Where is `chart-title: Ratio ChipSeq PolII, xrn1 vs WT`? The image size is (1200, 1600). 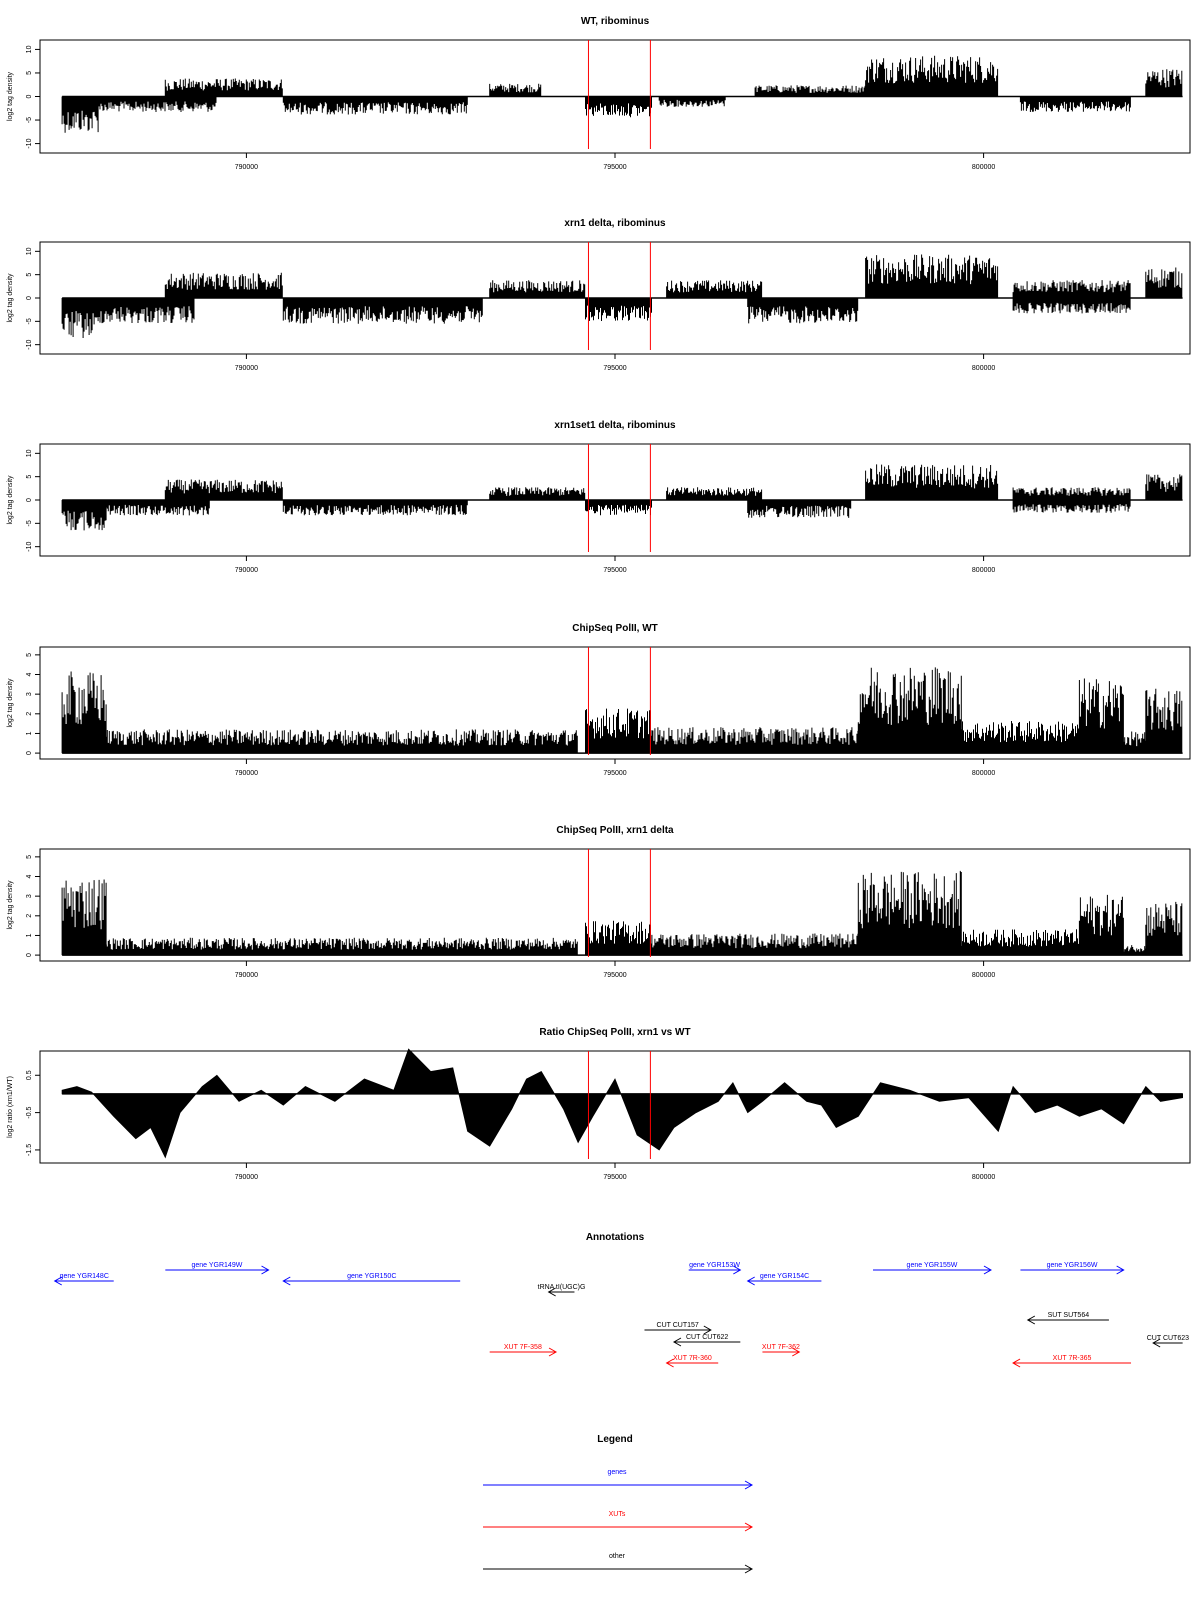
chart-title: Ratio ChipSeq PolII, xrn1 vs WT is located at coordinates (614, 1032).